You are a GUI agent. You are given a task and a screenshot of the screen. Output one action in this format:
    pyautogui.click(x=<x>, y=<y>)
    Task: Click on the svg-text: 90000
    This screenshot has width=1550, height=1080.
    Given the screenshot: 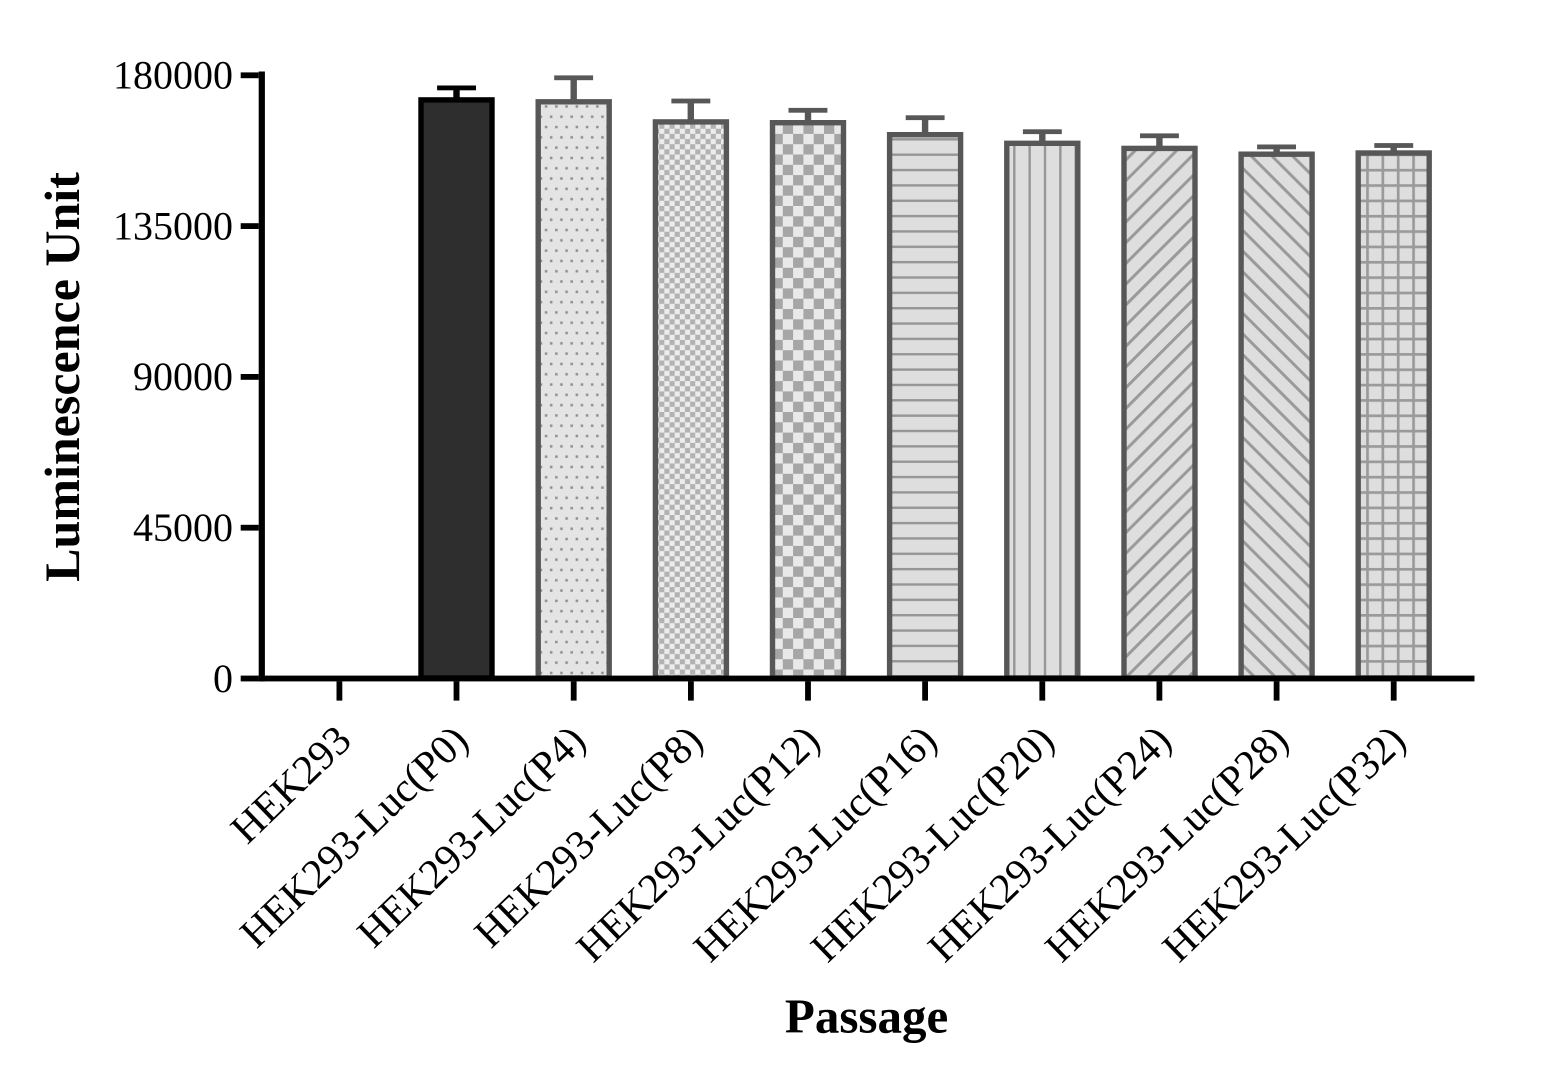 What is the action you would take?
    pyautogui.click(x=183, y=376)
    